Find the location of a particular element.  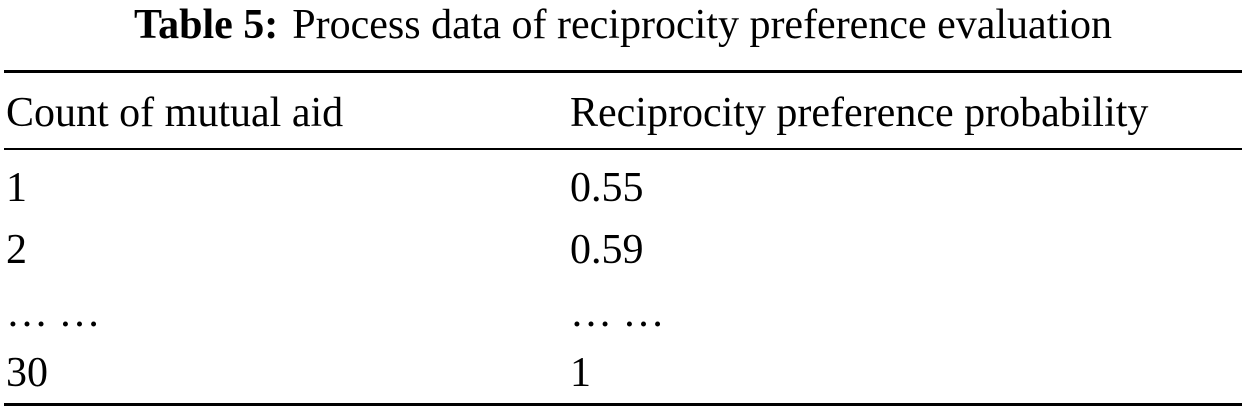

caption-label: Table 5: is located at coordinates (206, 25).